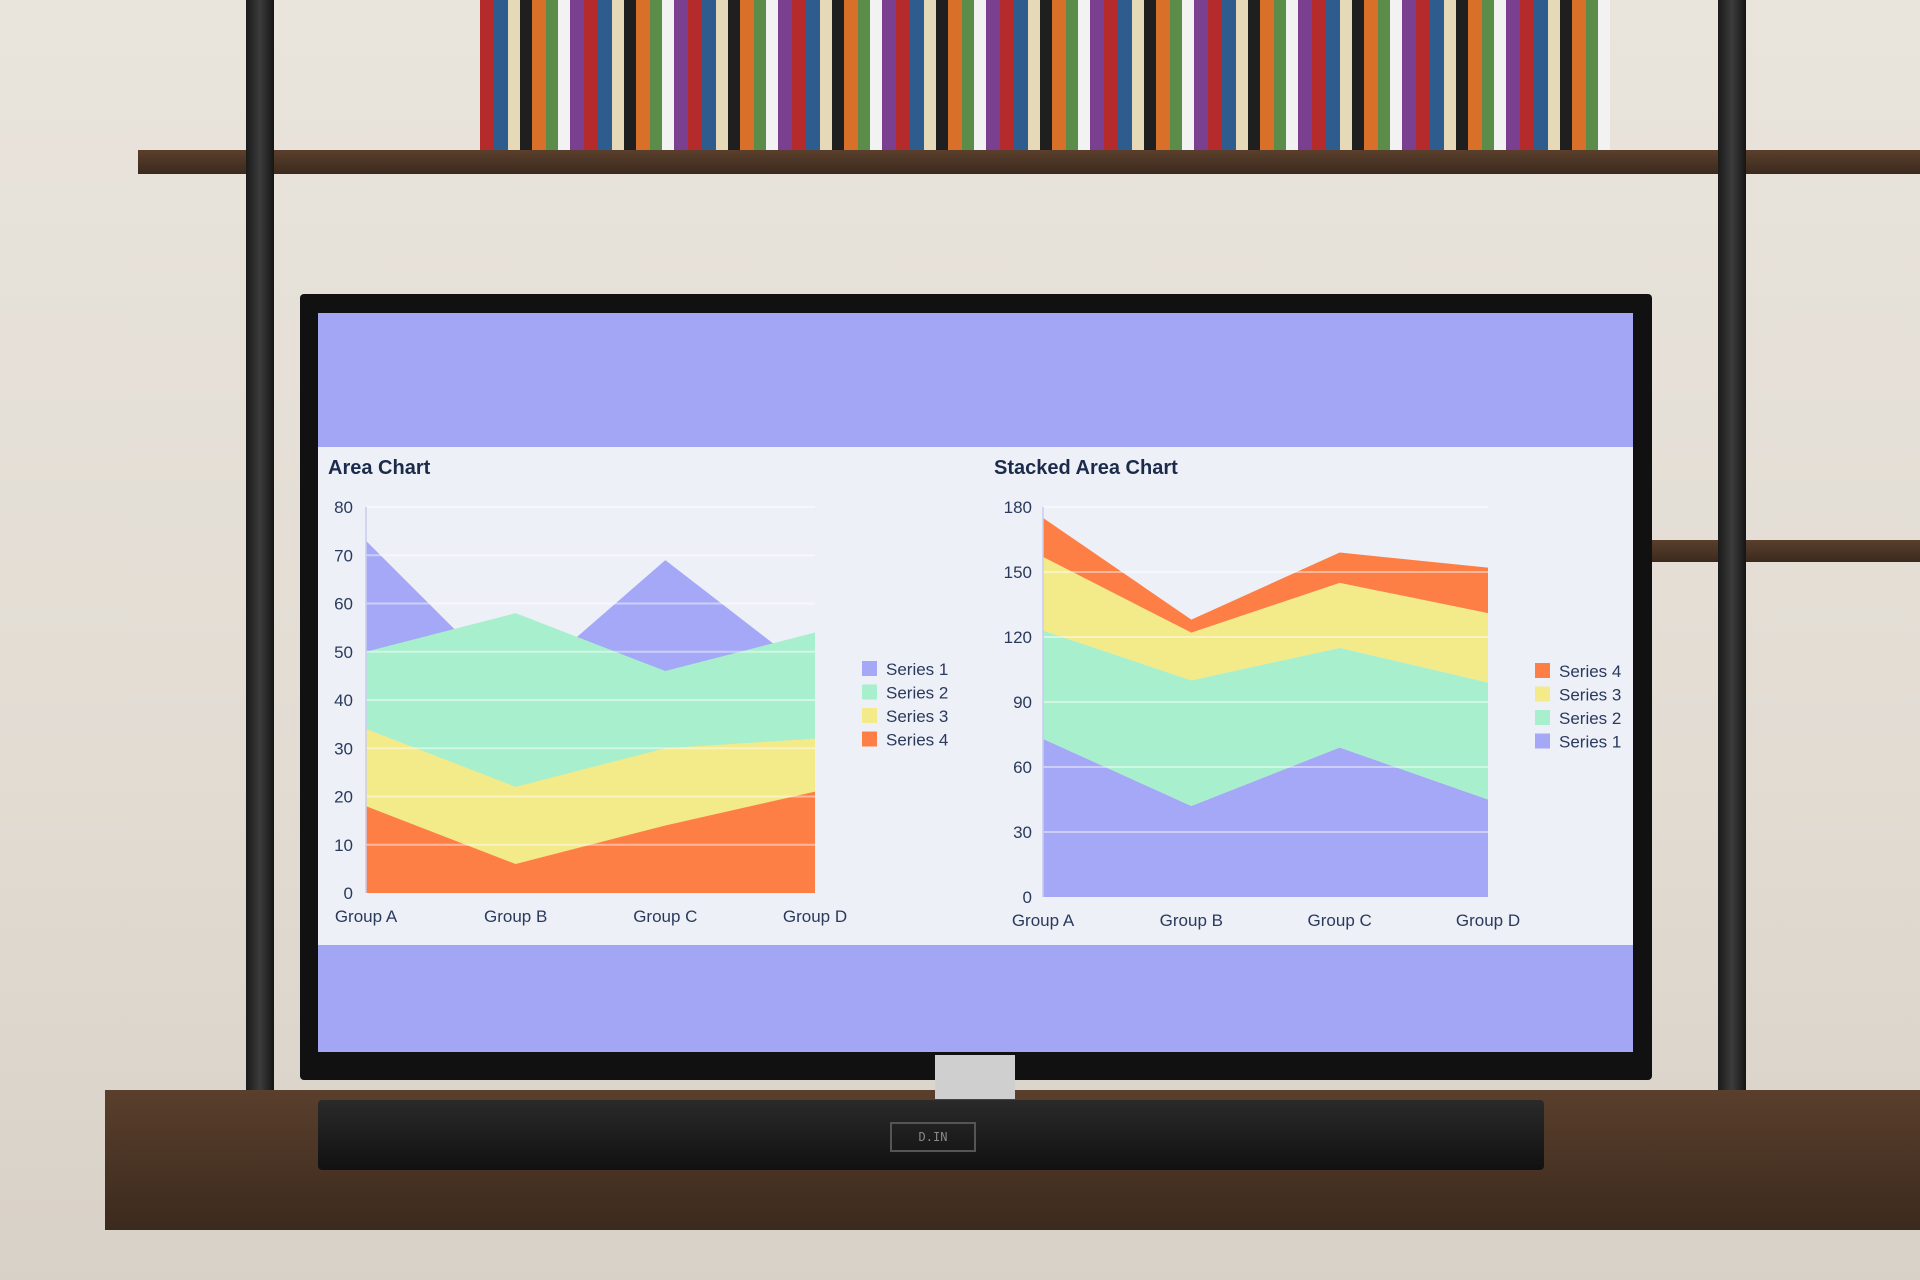  Describe the element at coordinates (343, 845) in the screenshot. I see `y-tick-label: 10` at that location.